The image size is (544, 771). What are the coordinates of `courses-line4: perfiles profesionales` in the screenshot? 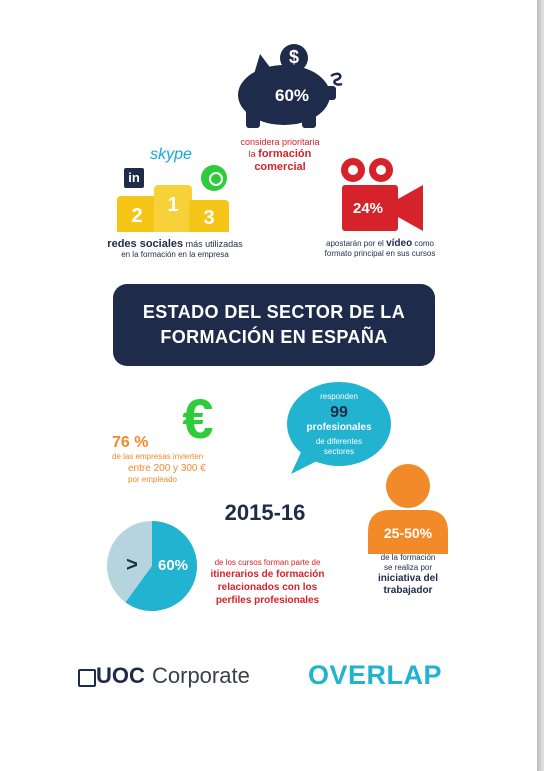 It's located at (267, 600).